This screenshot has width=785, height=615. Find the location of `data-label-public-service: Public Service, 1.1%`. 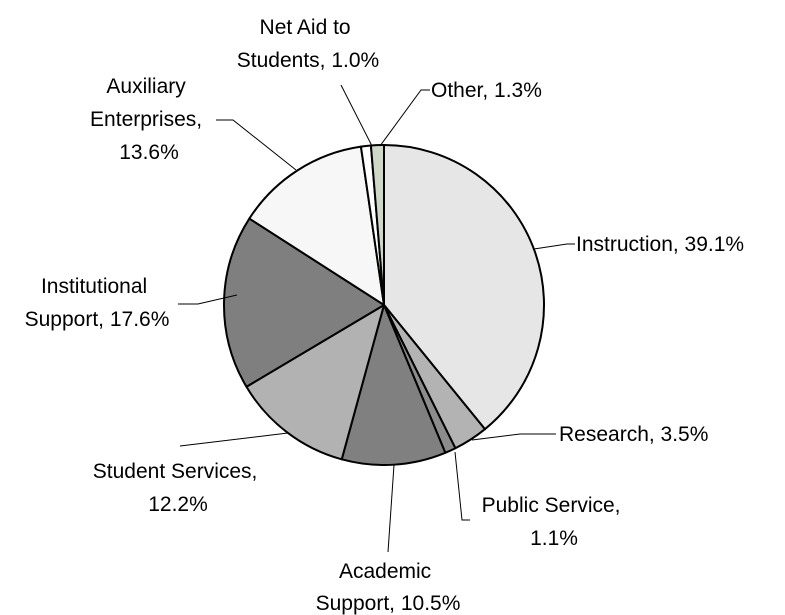

data-label-public-service: Public Service, 1.1% is located at coordinates (554, 522).